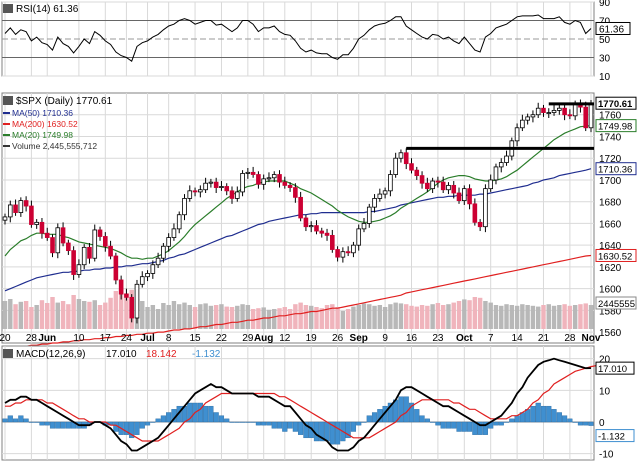 This screenshot has width=640, height=464. What do you see at coordinates (222, 338) in the screenshot?
I see `x-tick-label: 22` at bounding box center [222, 338].